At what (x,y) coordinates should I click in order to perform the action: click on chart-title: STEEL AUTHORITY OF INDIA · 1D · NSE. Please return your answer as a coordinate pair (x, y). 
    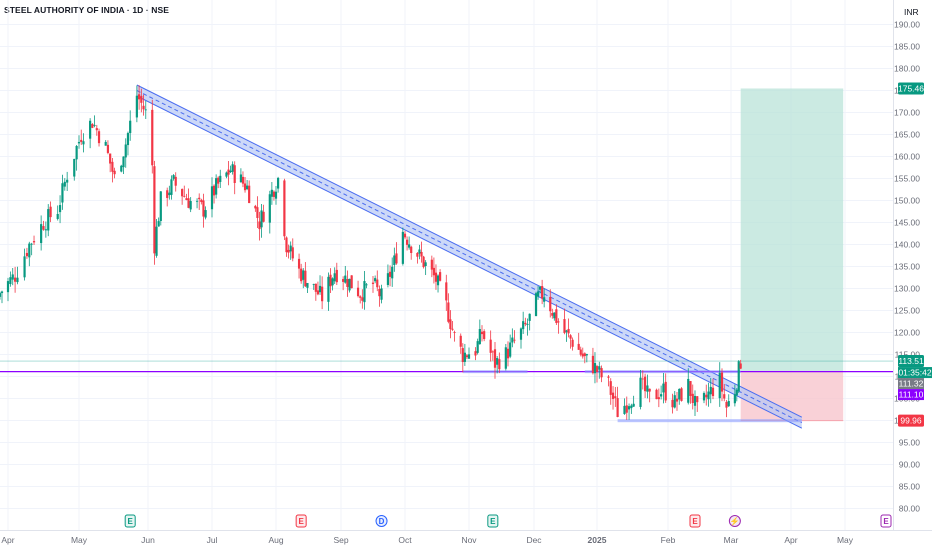
    Looking at the image, I should click on (87, 10).